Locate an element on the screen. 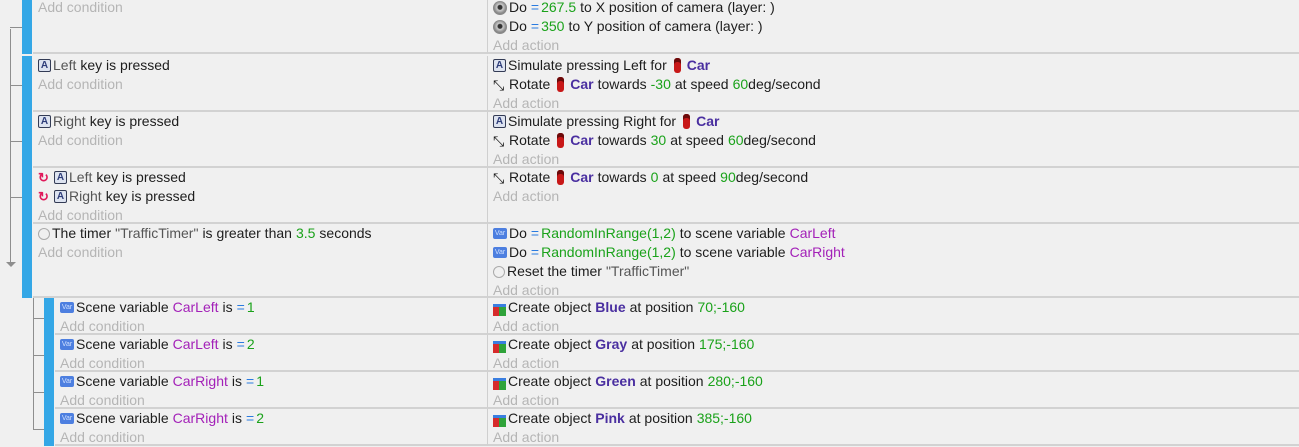 The height and width of the screenshot is (447, 1299). text: Left is located at coordinates (65, 65).